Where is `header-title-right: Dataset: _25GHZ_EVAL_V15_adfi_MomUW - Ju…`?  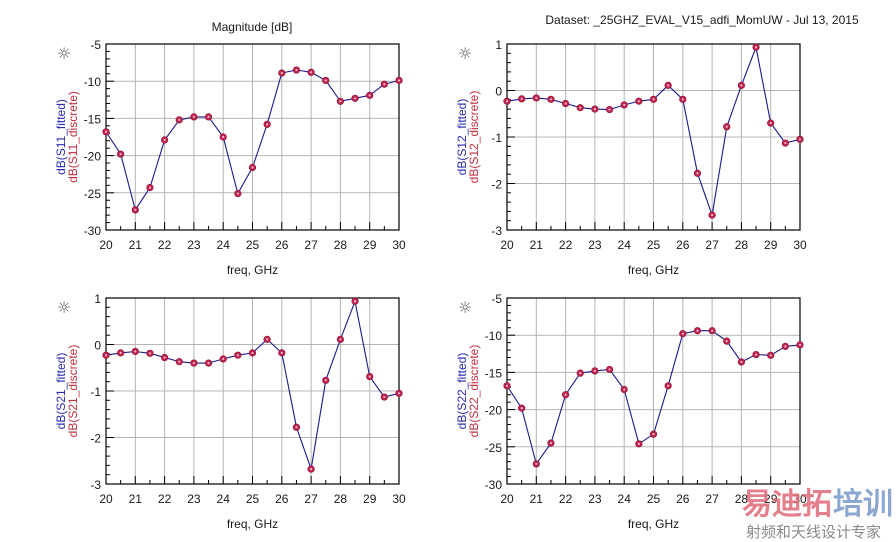 header-title-right: Dataset: _25GHZ_EVAL_V15_adfi_MomUW - Ju… is located at coordinates (702, 20).